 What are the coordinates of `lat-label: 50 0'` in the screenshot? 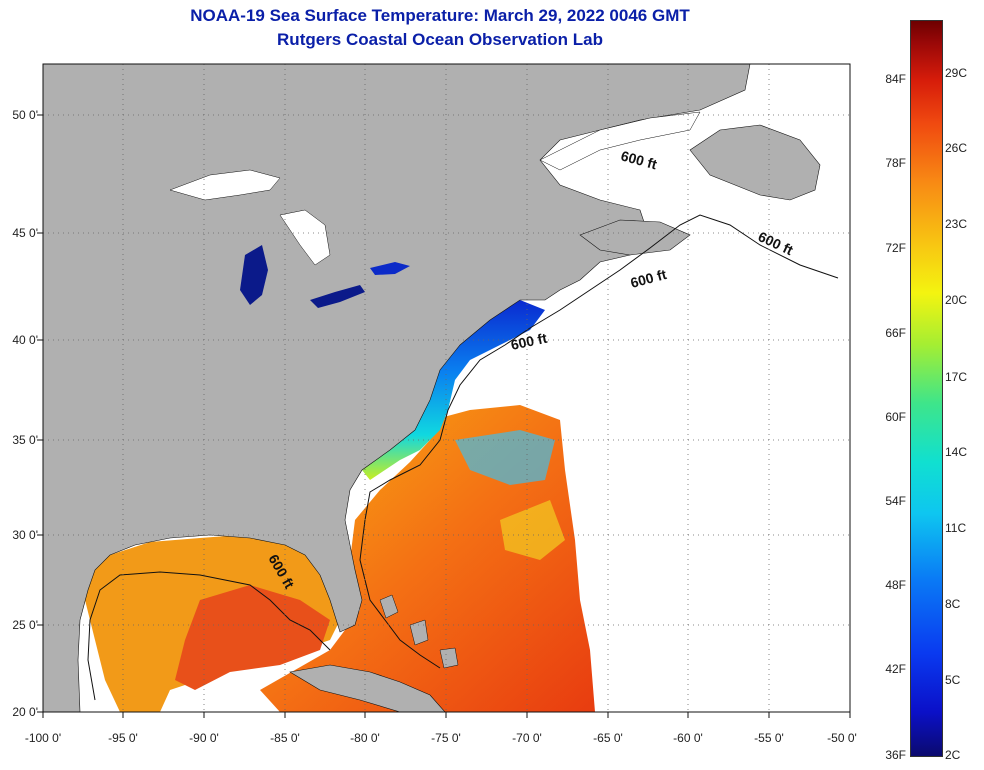 It's located at (25, 115).